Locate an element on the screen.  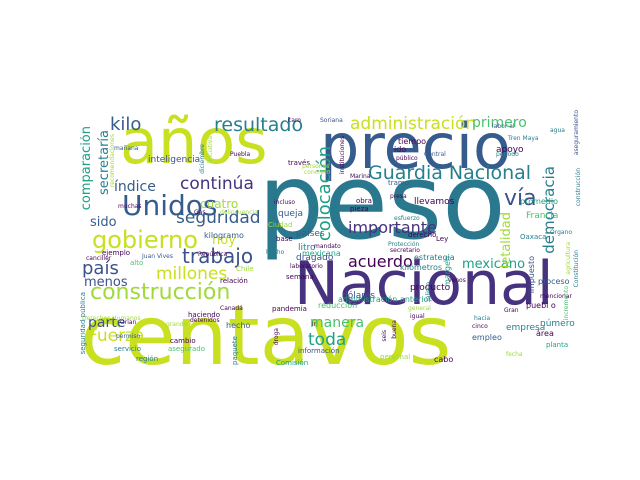
word-acuerdo: acuerdo is located at coordinates (380, 261).